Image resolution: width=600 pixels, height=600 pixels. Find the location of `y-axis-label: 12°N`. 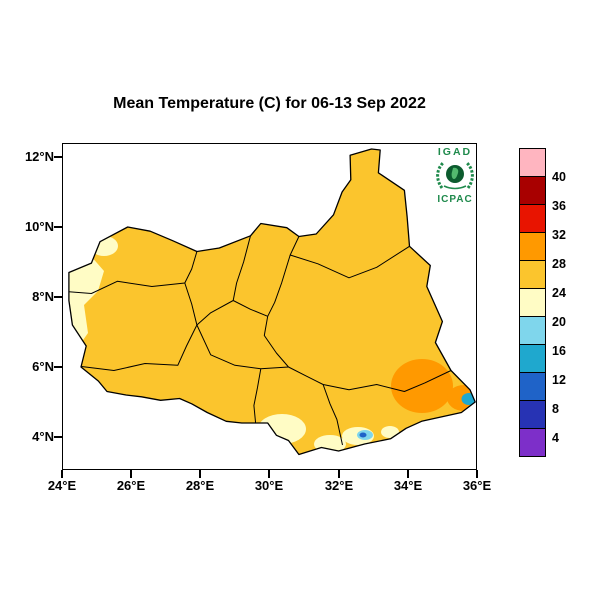

y-axis-label: 12°N is located at coordinates (39, 156).